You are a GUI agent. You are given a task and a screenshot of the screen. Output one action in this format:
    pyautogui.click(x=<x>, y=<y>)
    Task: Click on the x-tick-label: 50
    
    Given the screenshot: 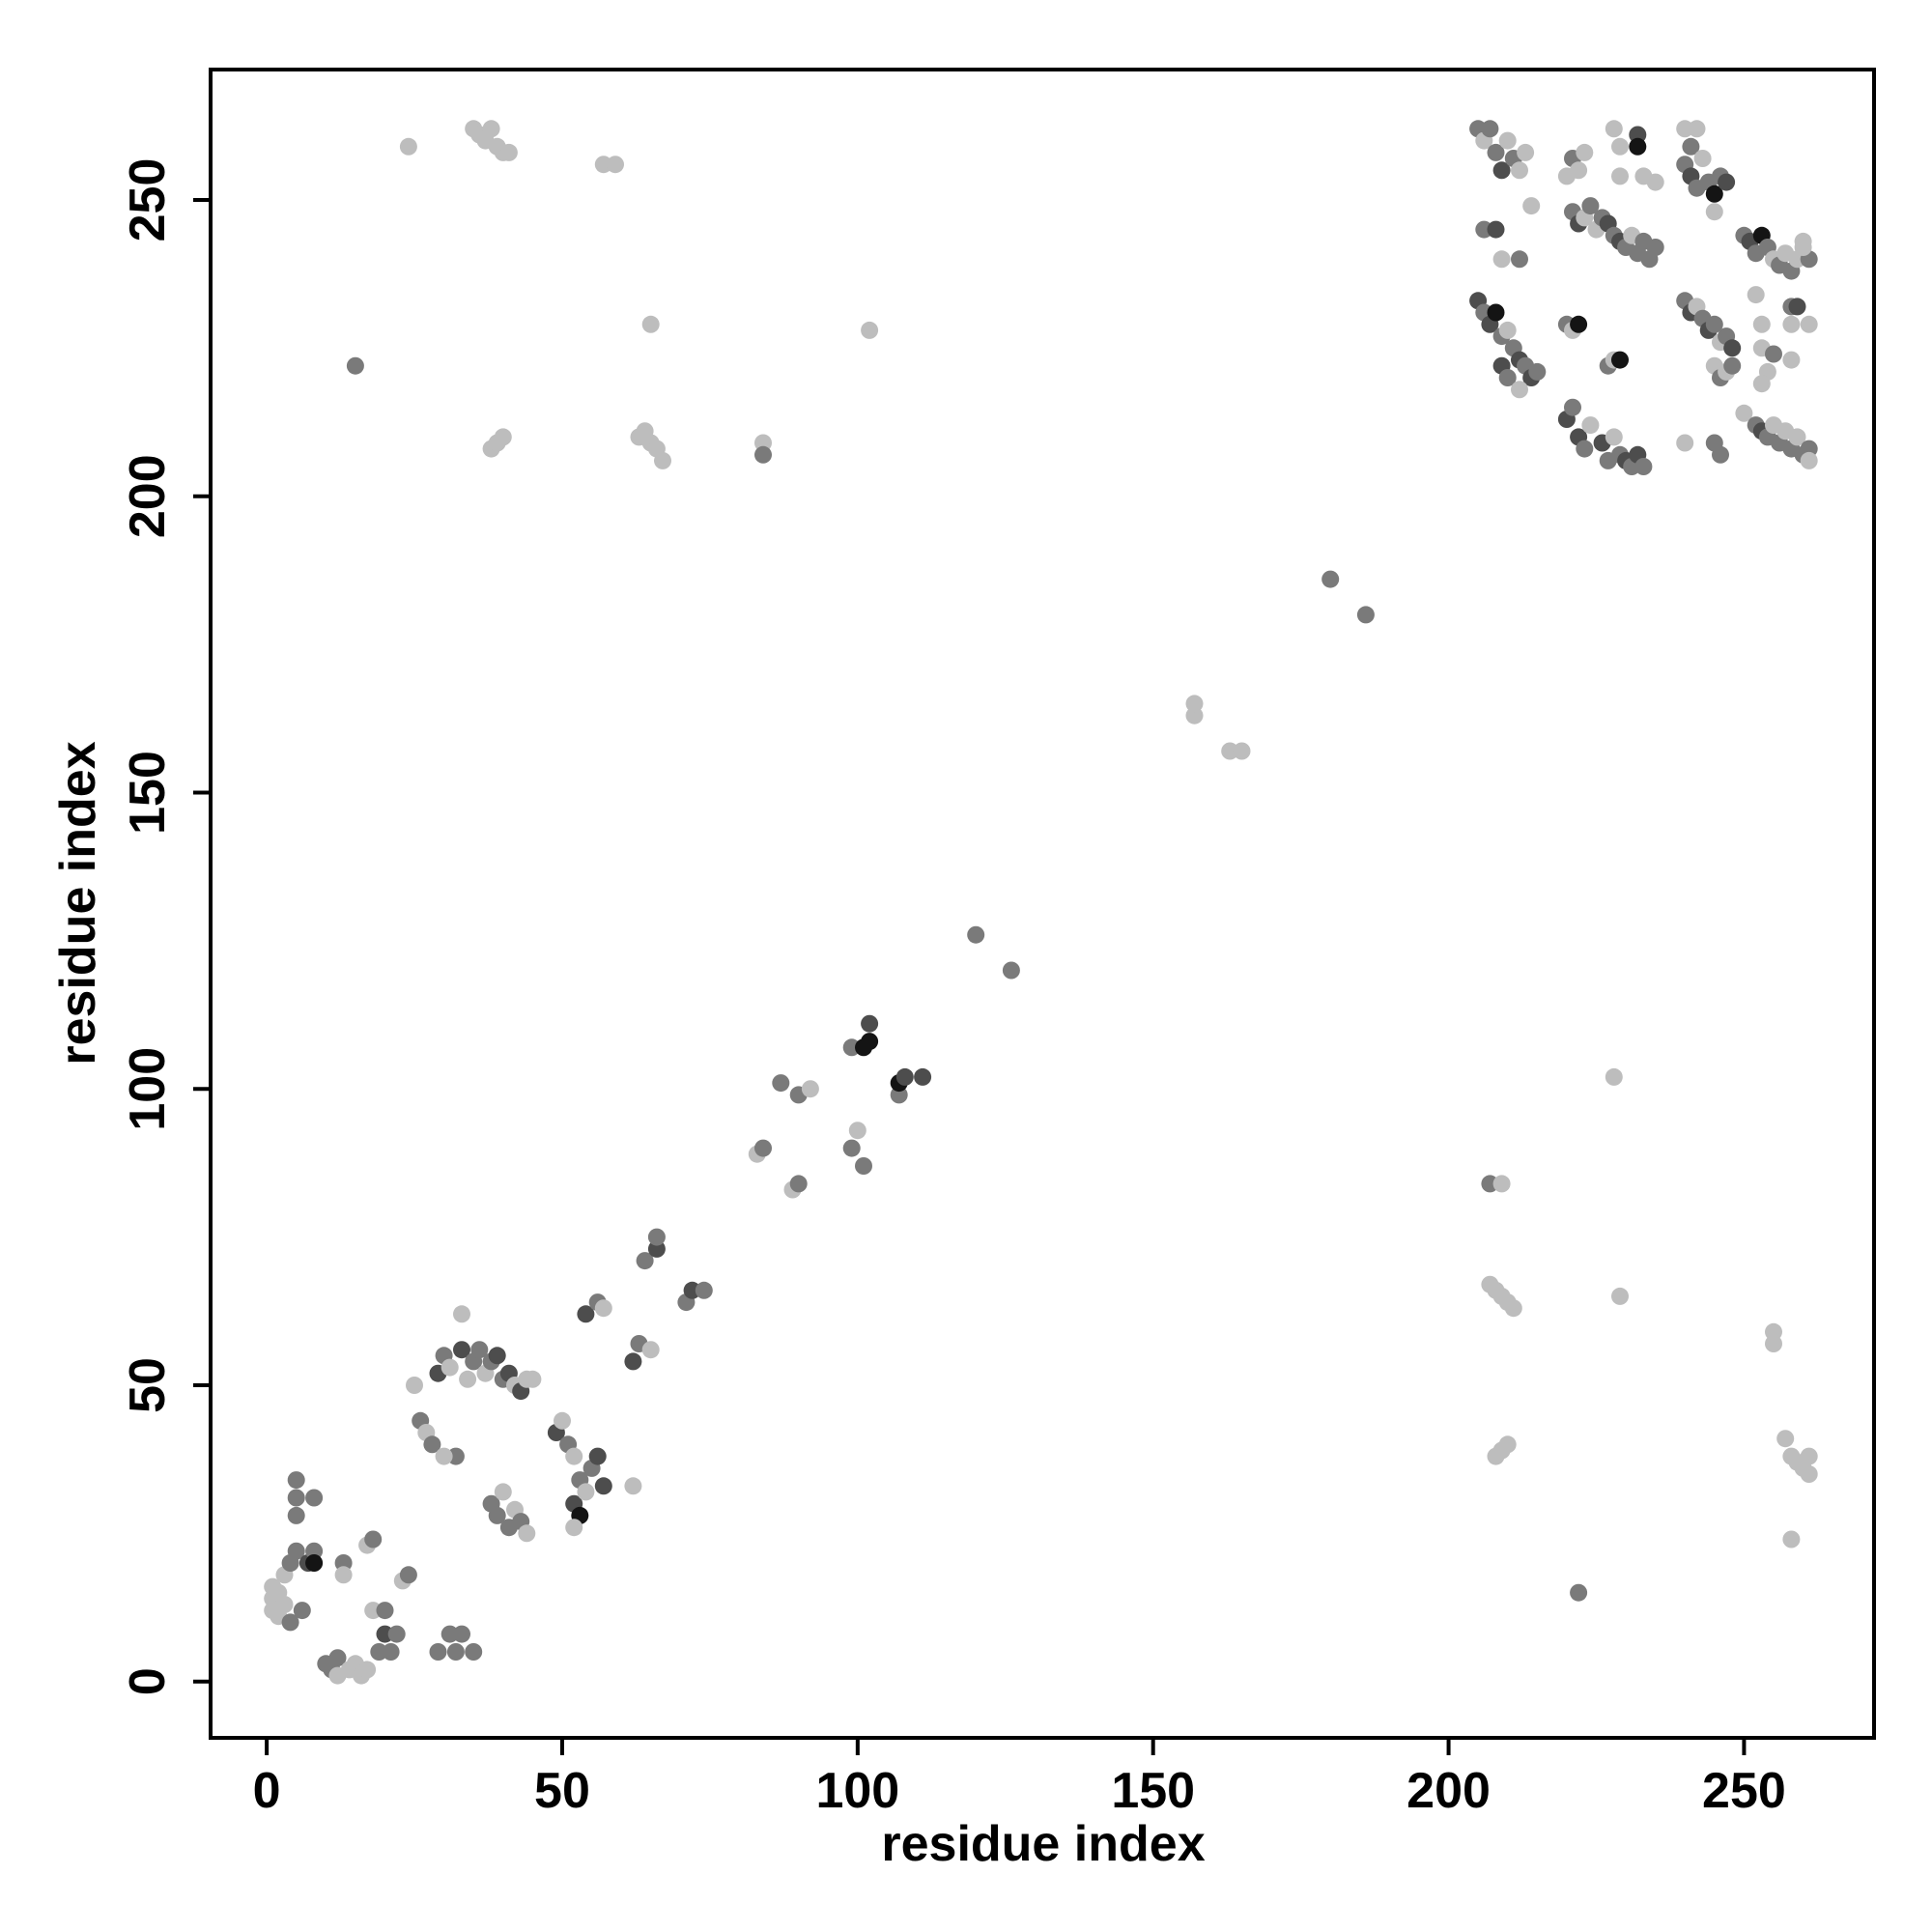 What is the action you would take?
    pyautogui.click(x=562, y=1791)
    